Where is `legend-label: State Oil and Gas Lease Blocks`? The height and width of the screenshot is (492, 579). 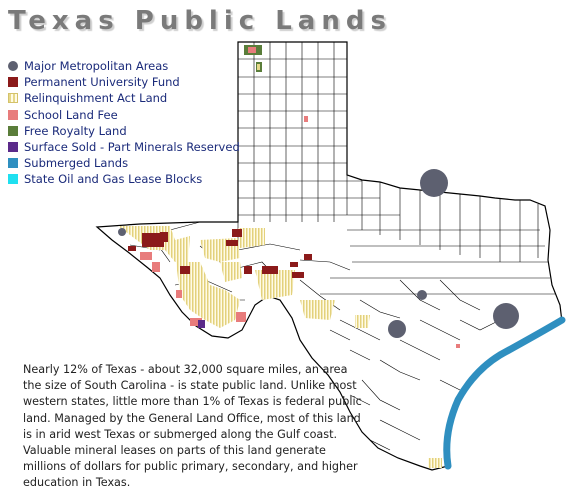 legend-label: State Oil and Gas Lease Blocks is located at coordinates (113, 179).